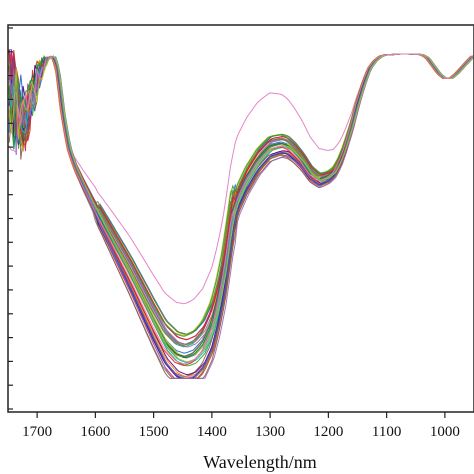  What do you see at coordinates (386, 432) in the screenshot?
I see `x-tick-label: 1100` at bounding box center [386, 432].